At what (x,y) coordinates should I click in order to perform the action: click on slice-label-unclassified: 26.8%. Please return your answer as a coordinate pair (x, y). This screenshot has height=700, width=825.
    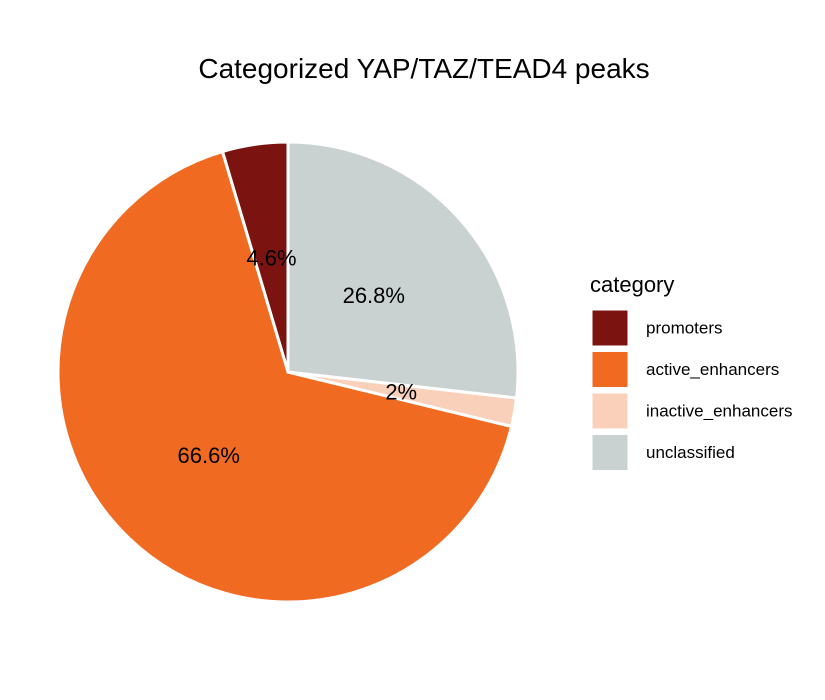
    Looking at the image, I should click on (374, 295).